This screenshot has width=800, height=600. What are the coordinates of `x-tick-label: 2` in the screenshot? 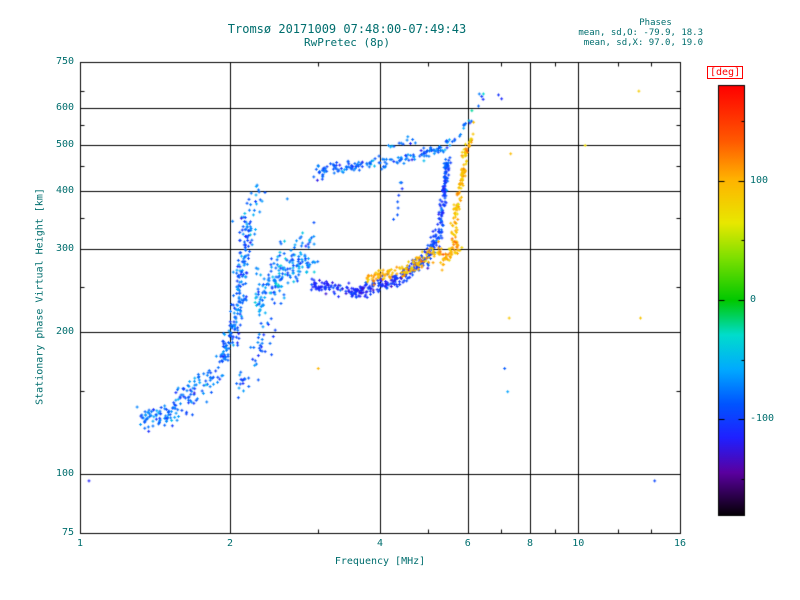 It's located at (230, 543).